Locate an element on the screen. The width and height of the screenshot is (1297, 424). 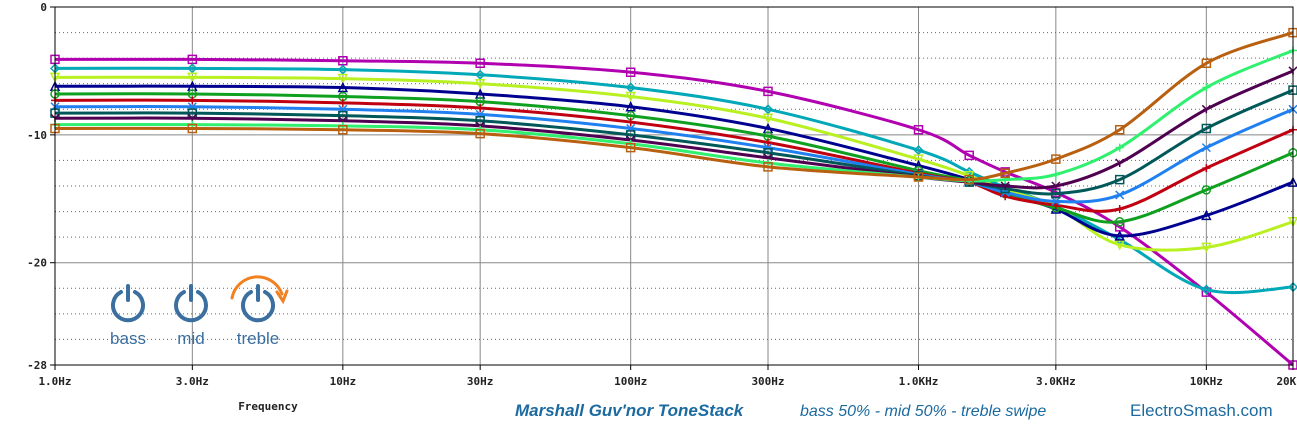
treble-arrow-head is located at coordinates (282, 297).